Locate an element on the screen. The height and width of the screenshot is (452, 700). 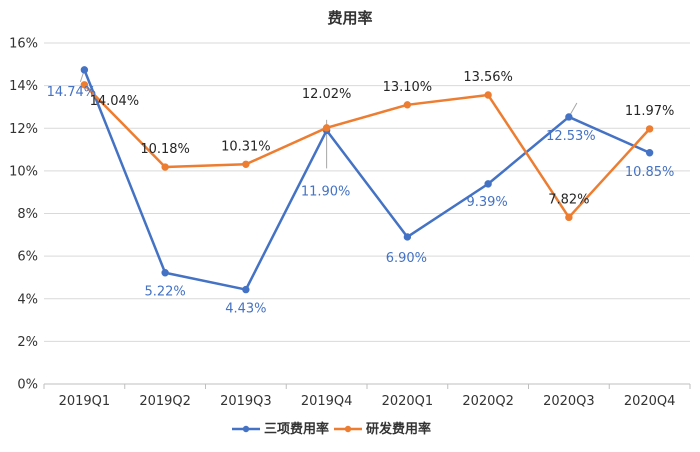
data-label: 12.02% is located at coordinates (327, 94).